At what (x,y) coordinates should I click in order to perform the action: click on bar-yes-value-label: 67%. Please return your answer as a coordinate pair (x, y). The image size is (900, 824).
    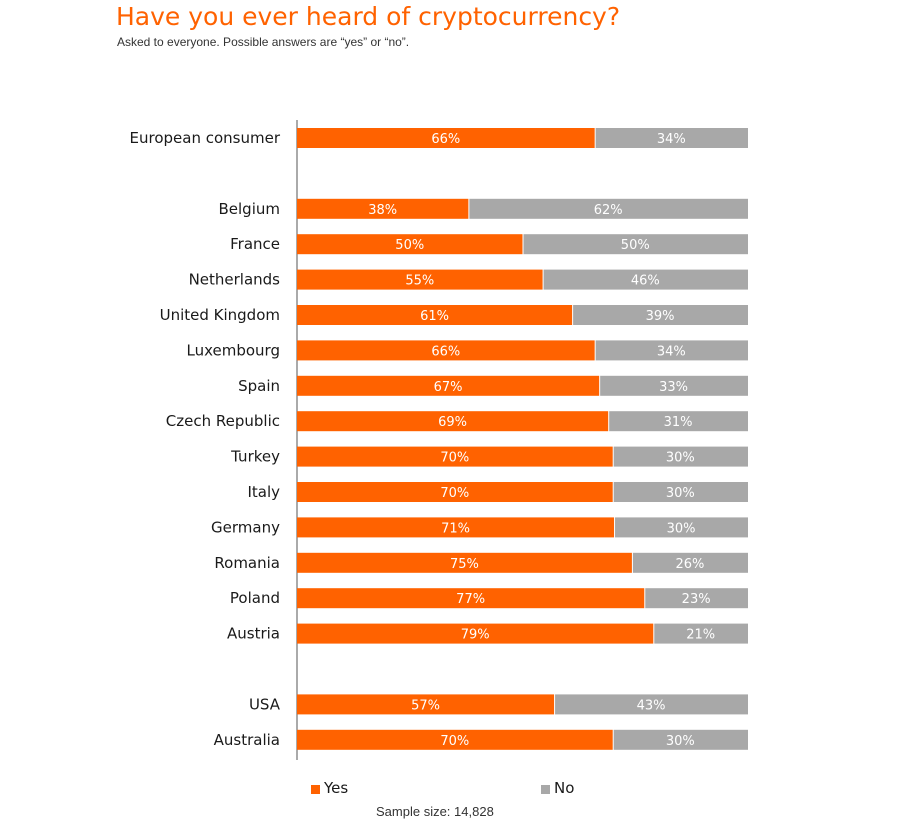
    Looking at the image, I should click on (448, 387).